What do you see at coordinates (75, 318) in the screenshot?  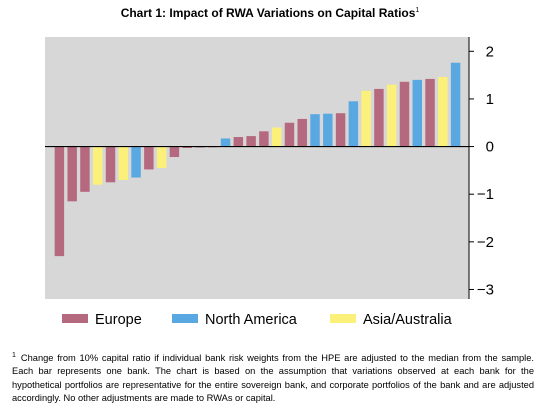 I see `legend-swatch-europe` at bounding box center [75, 318].